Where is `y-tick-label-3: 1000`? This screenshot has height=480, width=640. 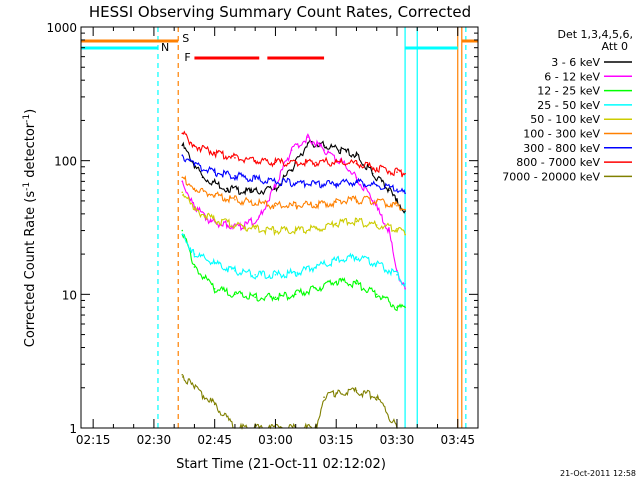 y-tick-label-3: 1000 is located at coordinates (61, 28).